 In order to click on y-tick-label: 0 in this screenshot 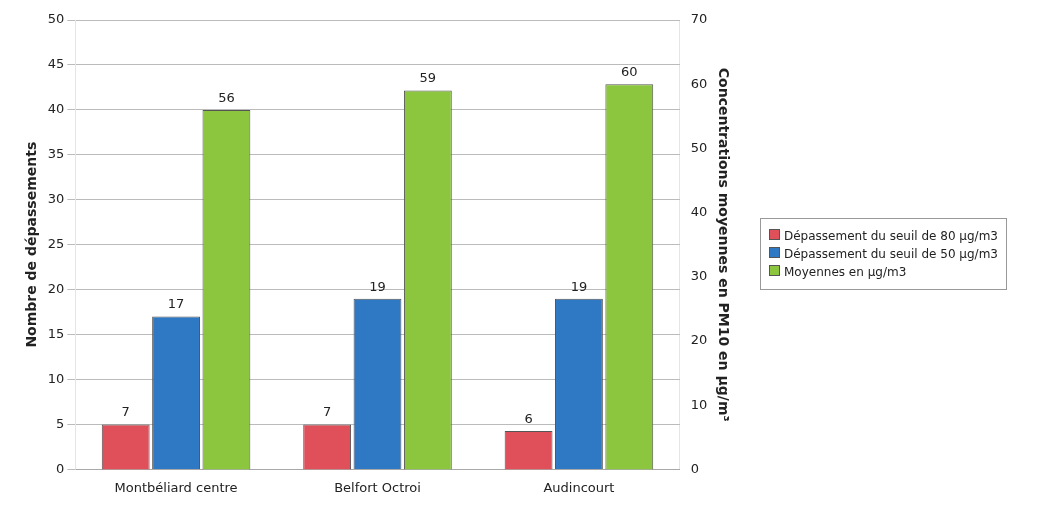, I will do `click(60, 468)`.